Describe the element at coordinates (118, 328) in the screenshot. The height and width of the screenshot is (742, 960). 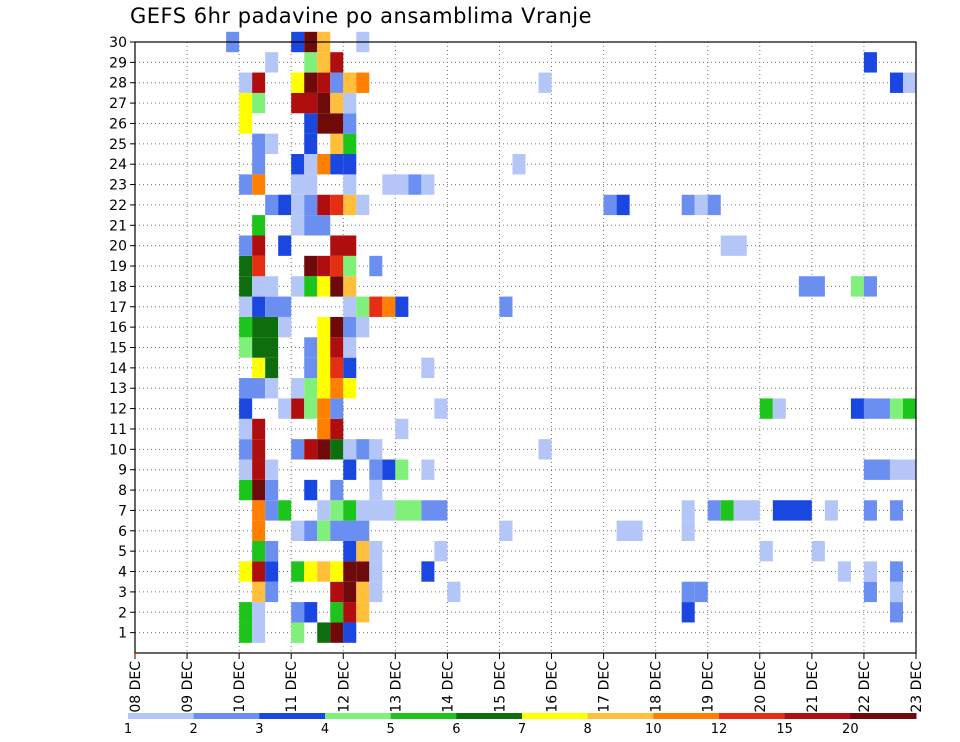
I see `y-tick-label: 16` at that location.